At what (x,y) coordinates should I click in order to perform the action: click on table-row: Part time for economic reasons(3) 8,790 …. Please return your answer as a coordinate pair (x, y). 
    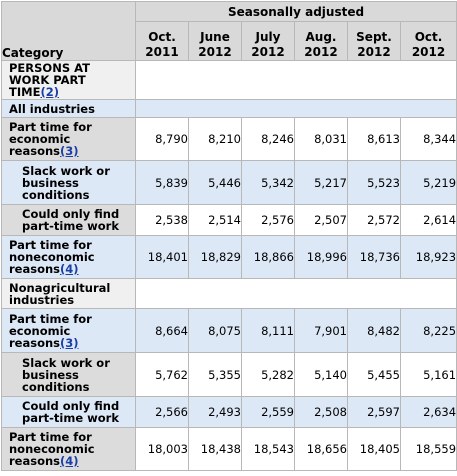
    Looking at the image, I should click on (229, 139).